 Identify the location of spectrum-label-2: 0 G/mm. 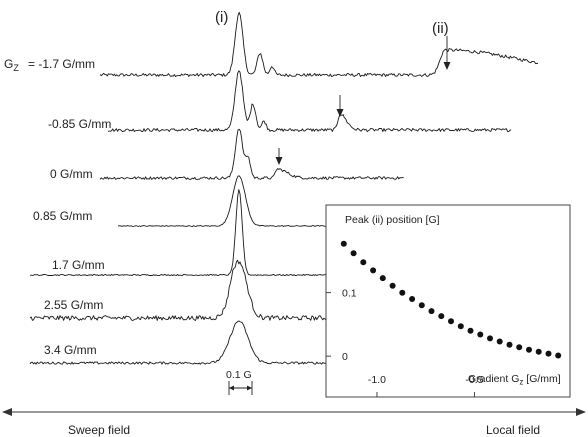
(71, 174).